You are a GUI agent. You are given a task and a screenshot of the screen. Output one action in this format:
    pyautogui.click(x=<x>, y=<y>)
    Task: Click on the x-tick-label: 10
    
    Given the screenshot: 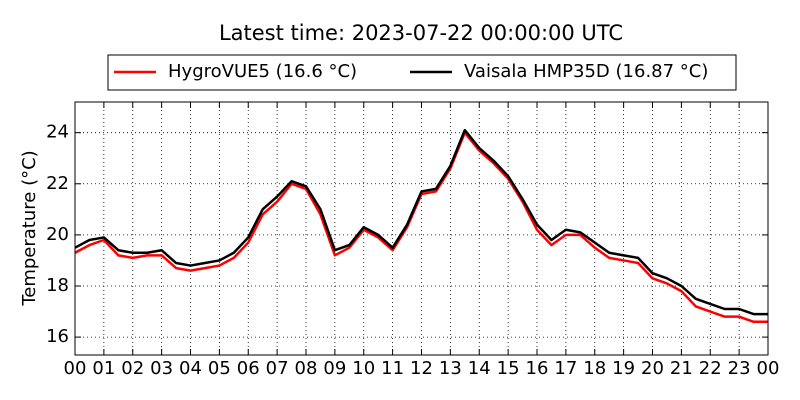 What is the action you would take?
    pyautogui.click(x=363, y=368)
    